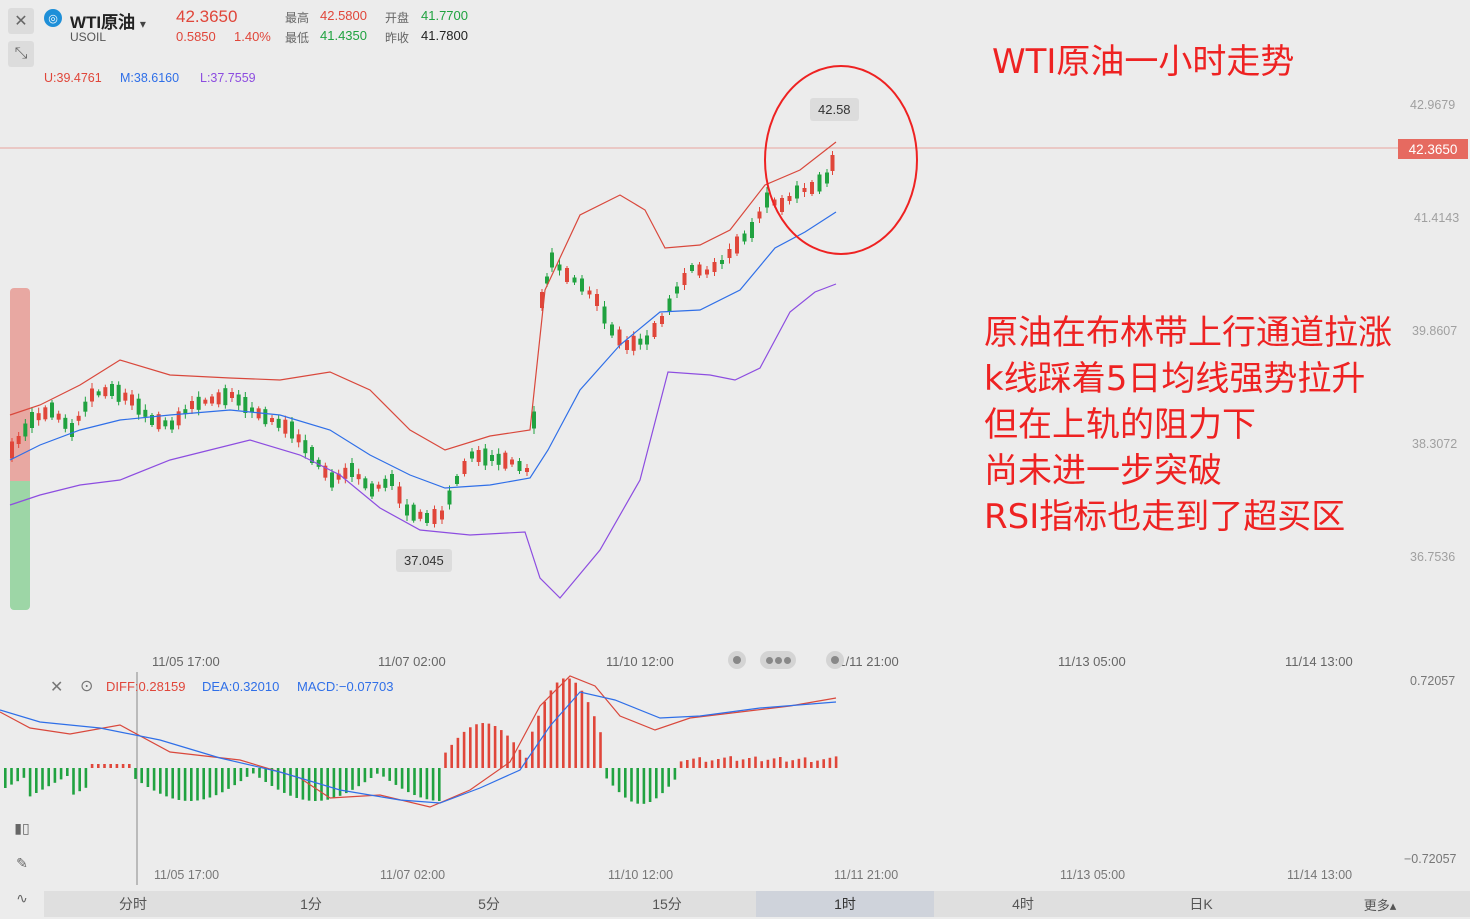 Image resolution: width=1470 pixels, height=919 pixels. Describe the element at coordinates (444, 15) in the screenshot. I see `open-value: 41.7700` at that location.